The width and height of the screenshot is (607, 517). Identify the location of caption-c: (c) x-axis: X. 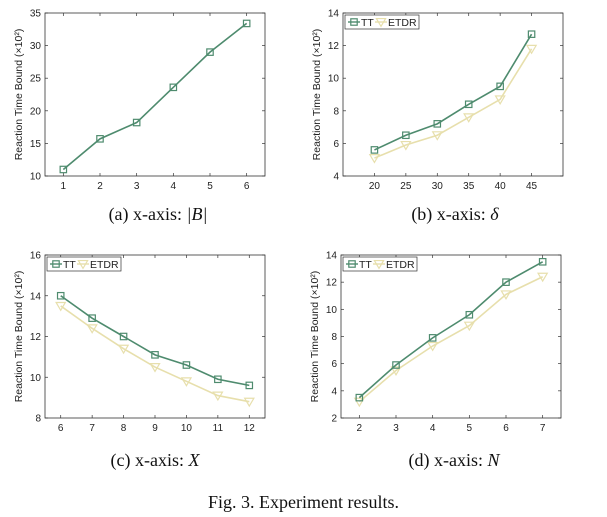
(155, 460).